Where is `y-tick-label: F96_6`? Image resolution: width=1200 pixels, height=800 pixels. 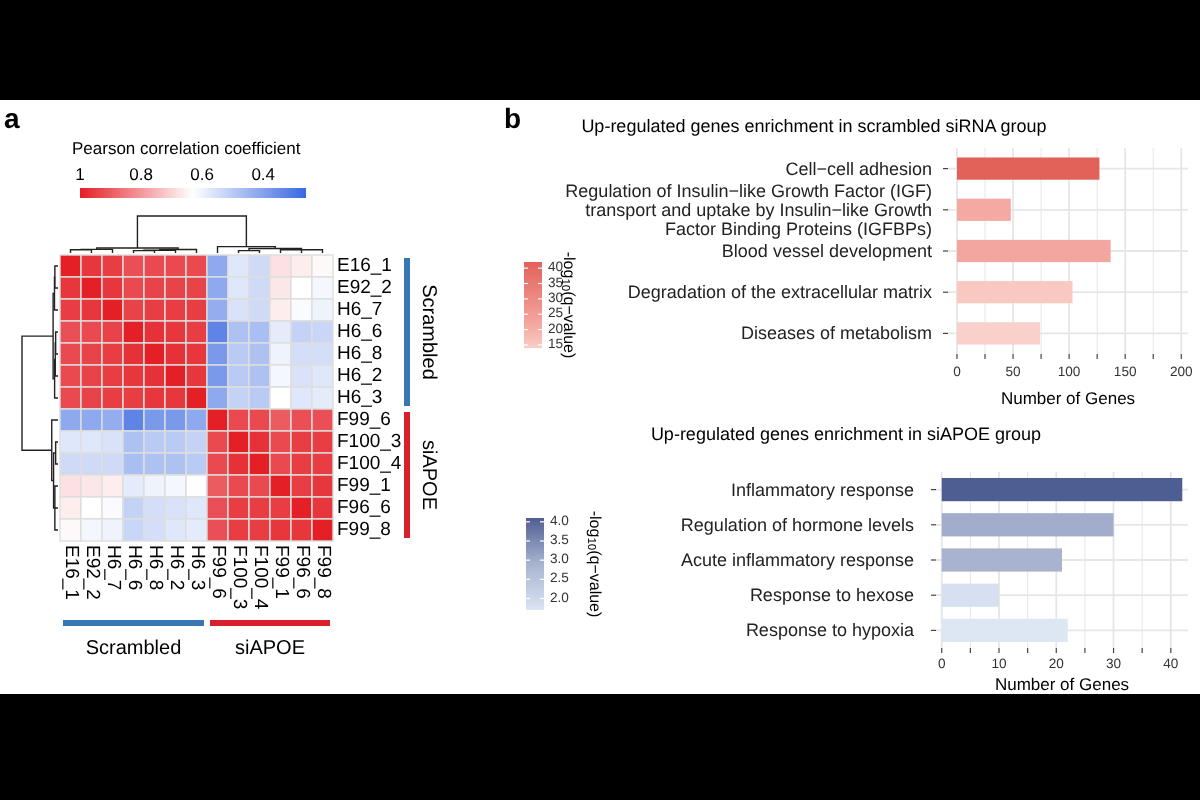 y-tick-label: F96_6 is located at coordinates (364, 508).